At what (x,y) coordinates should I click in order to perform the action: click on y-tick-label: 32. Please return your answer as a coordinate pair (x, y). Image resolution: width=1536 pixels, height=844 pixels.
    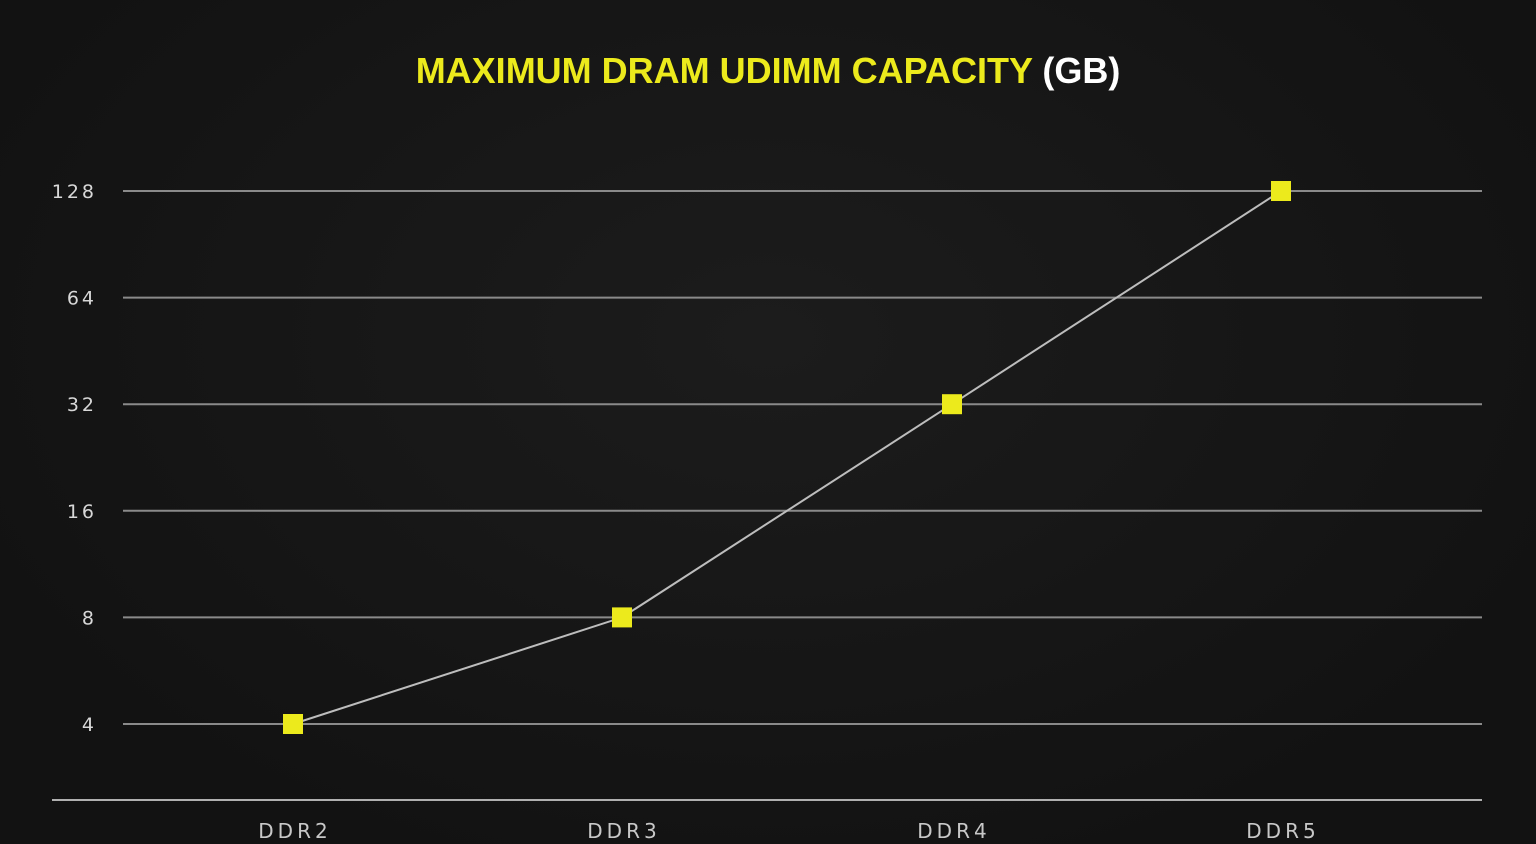
    Looking at the image, I should click on (82, 405).